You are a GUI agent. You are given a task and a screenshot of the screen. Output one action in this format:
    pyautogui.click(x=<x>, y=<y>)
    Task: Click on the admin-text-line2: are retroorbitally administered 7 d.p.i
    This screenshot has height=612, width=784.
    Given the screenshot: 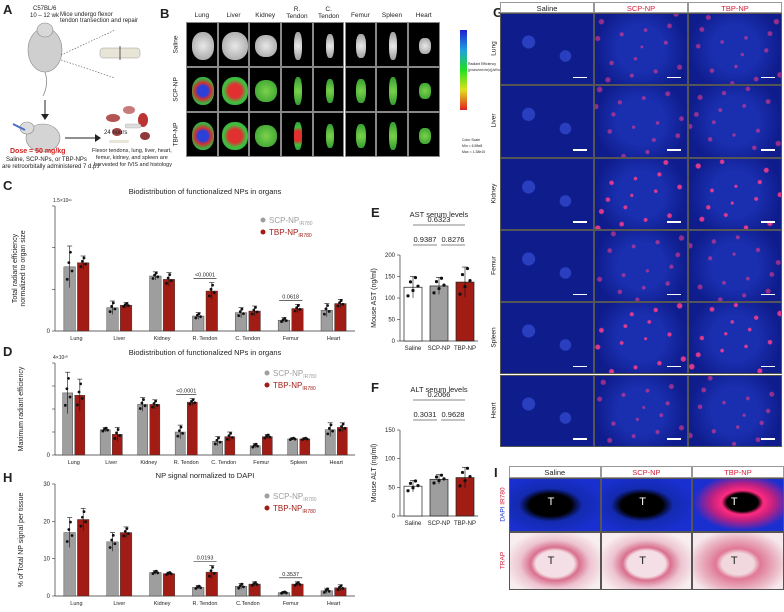 What is the action you would take?
    pyautogui.click(x=51, y=167)
    